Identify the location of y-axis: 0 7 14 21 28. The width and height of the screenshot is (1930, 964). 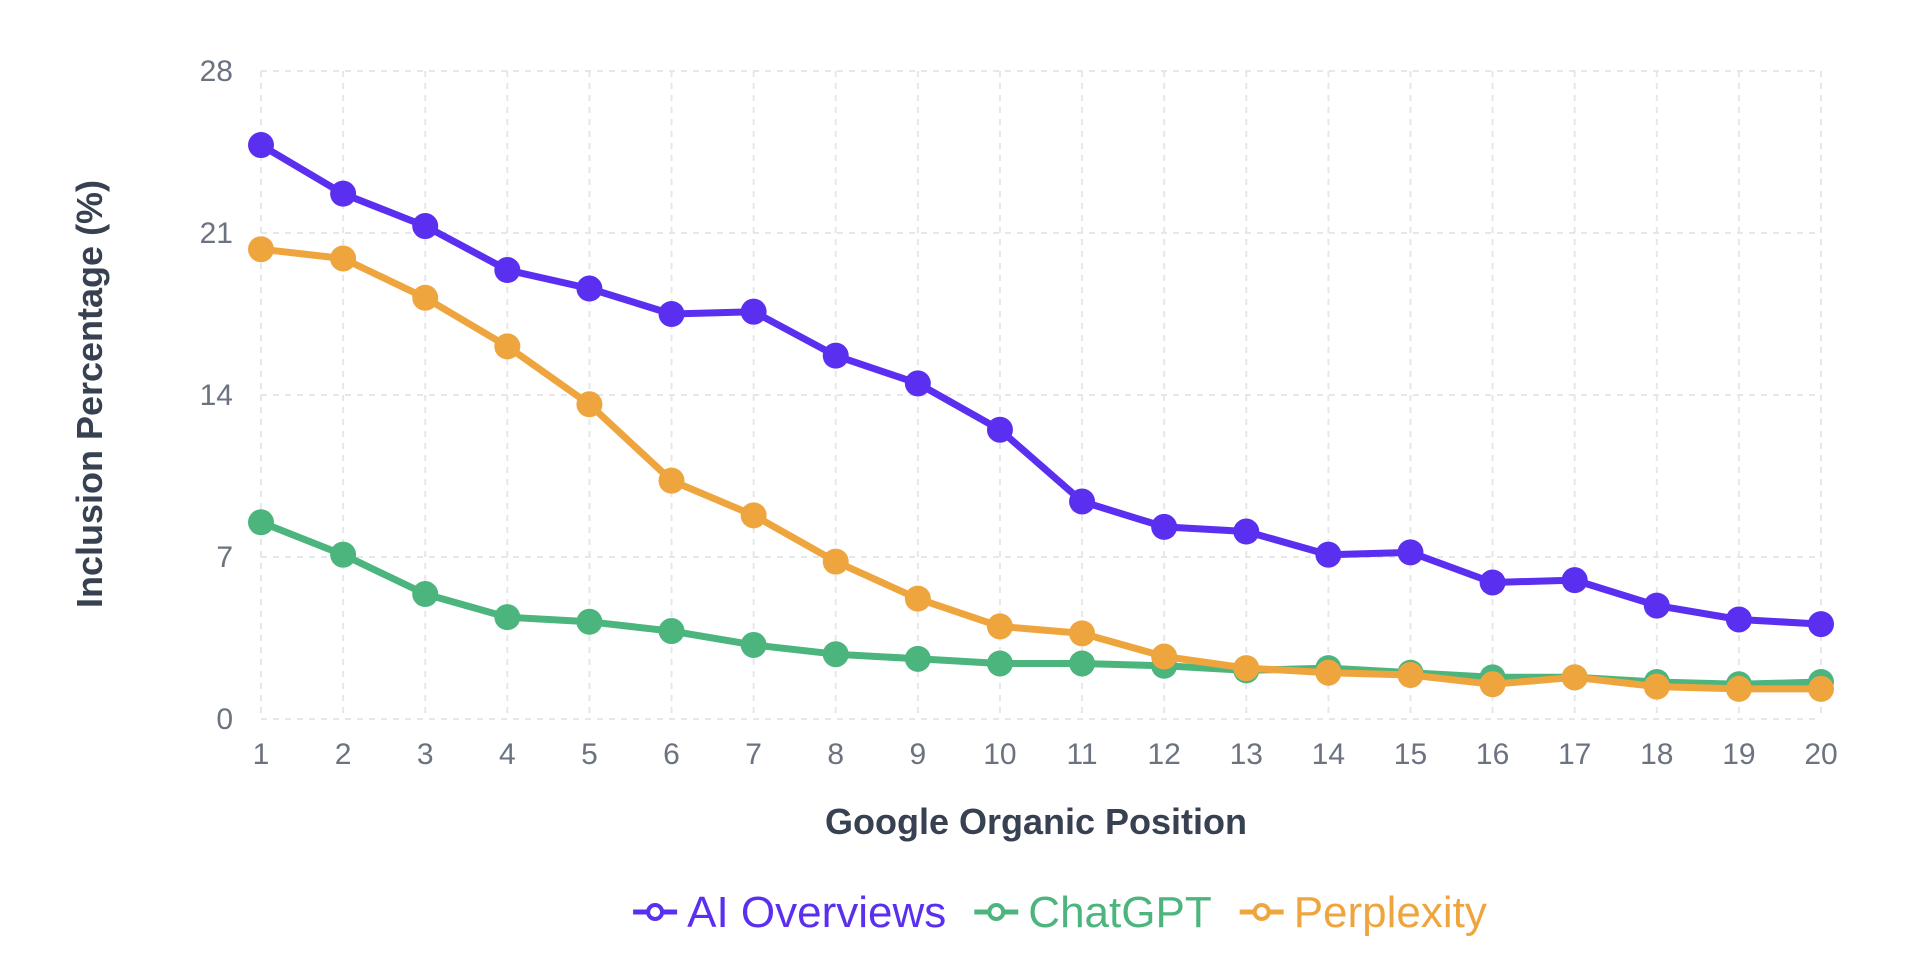
(216, 395).